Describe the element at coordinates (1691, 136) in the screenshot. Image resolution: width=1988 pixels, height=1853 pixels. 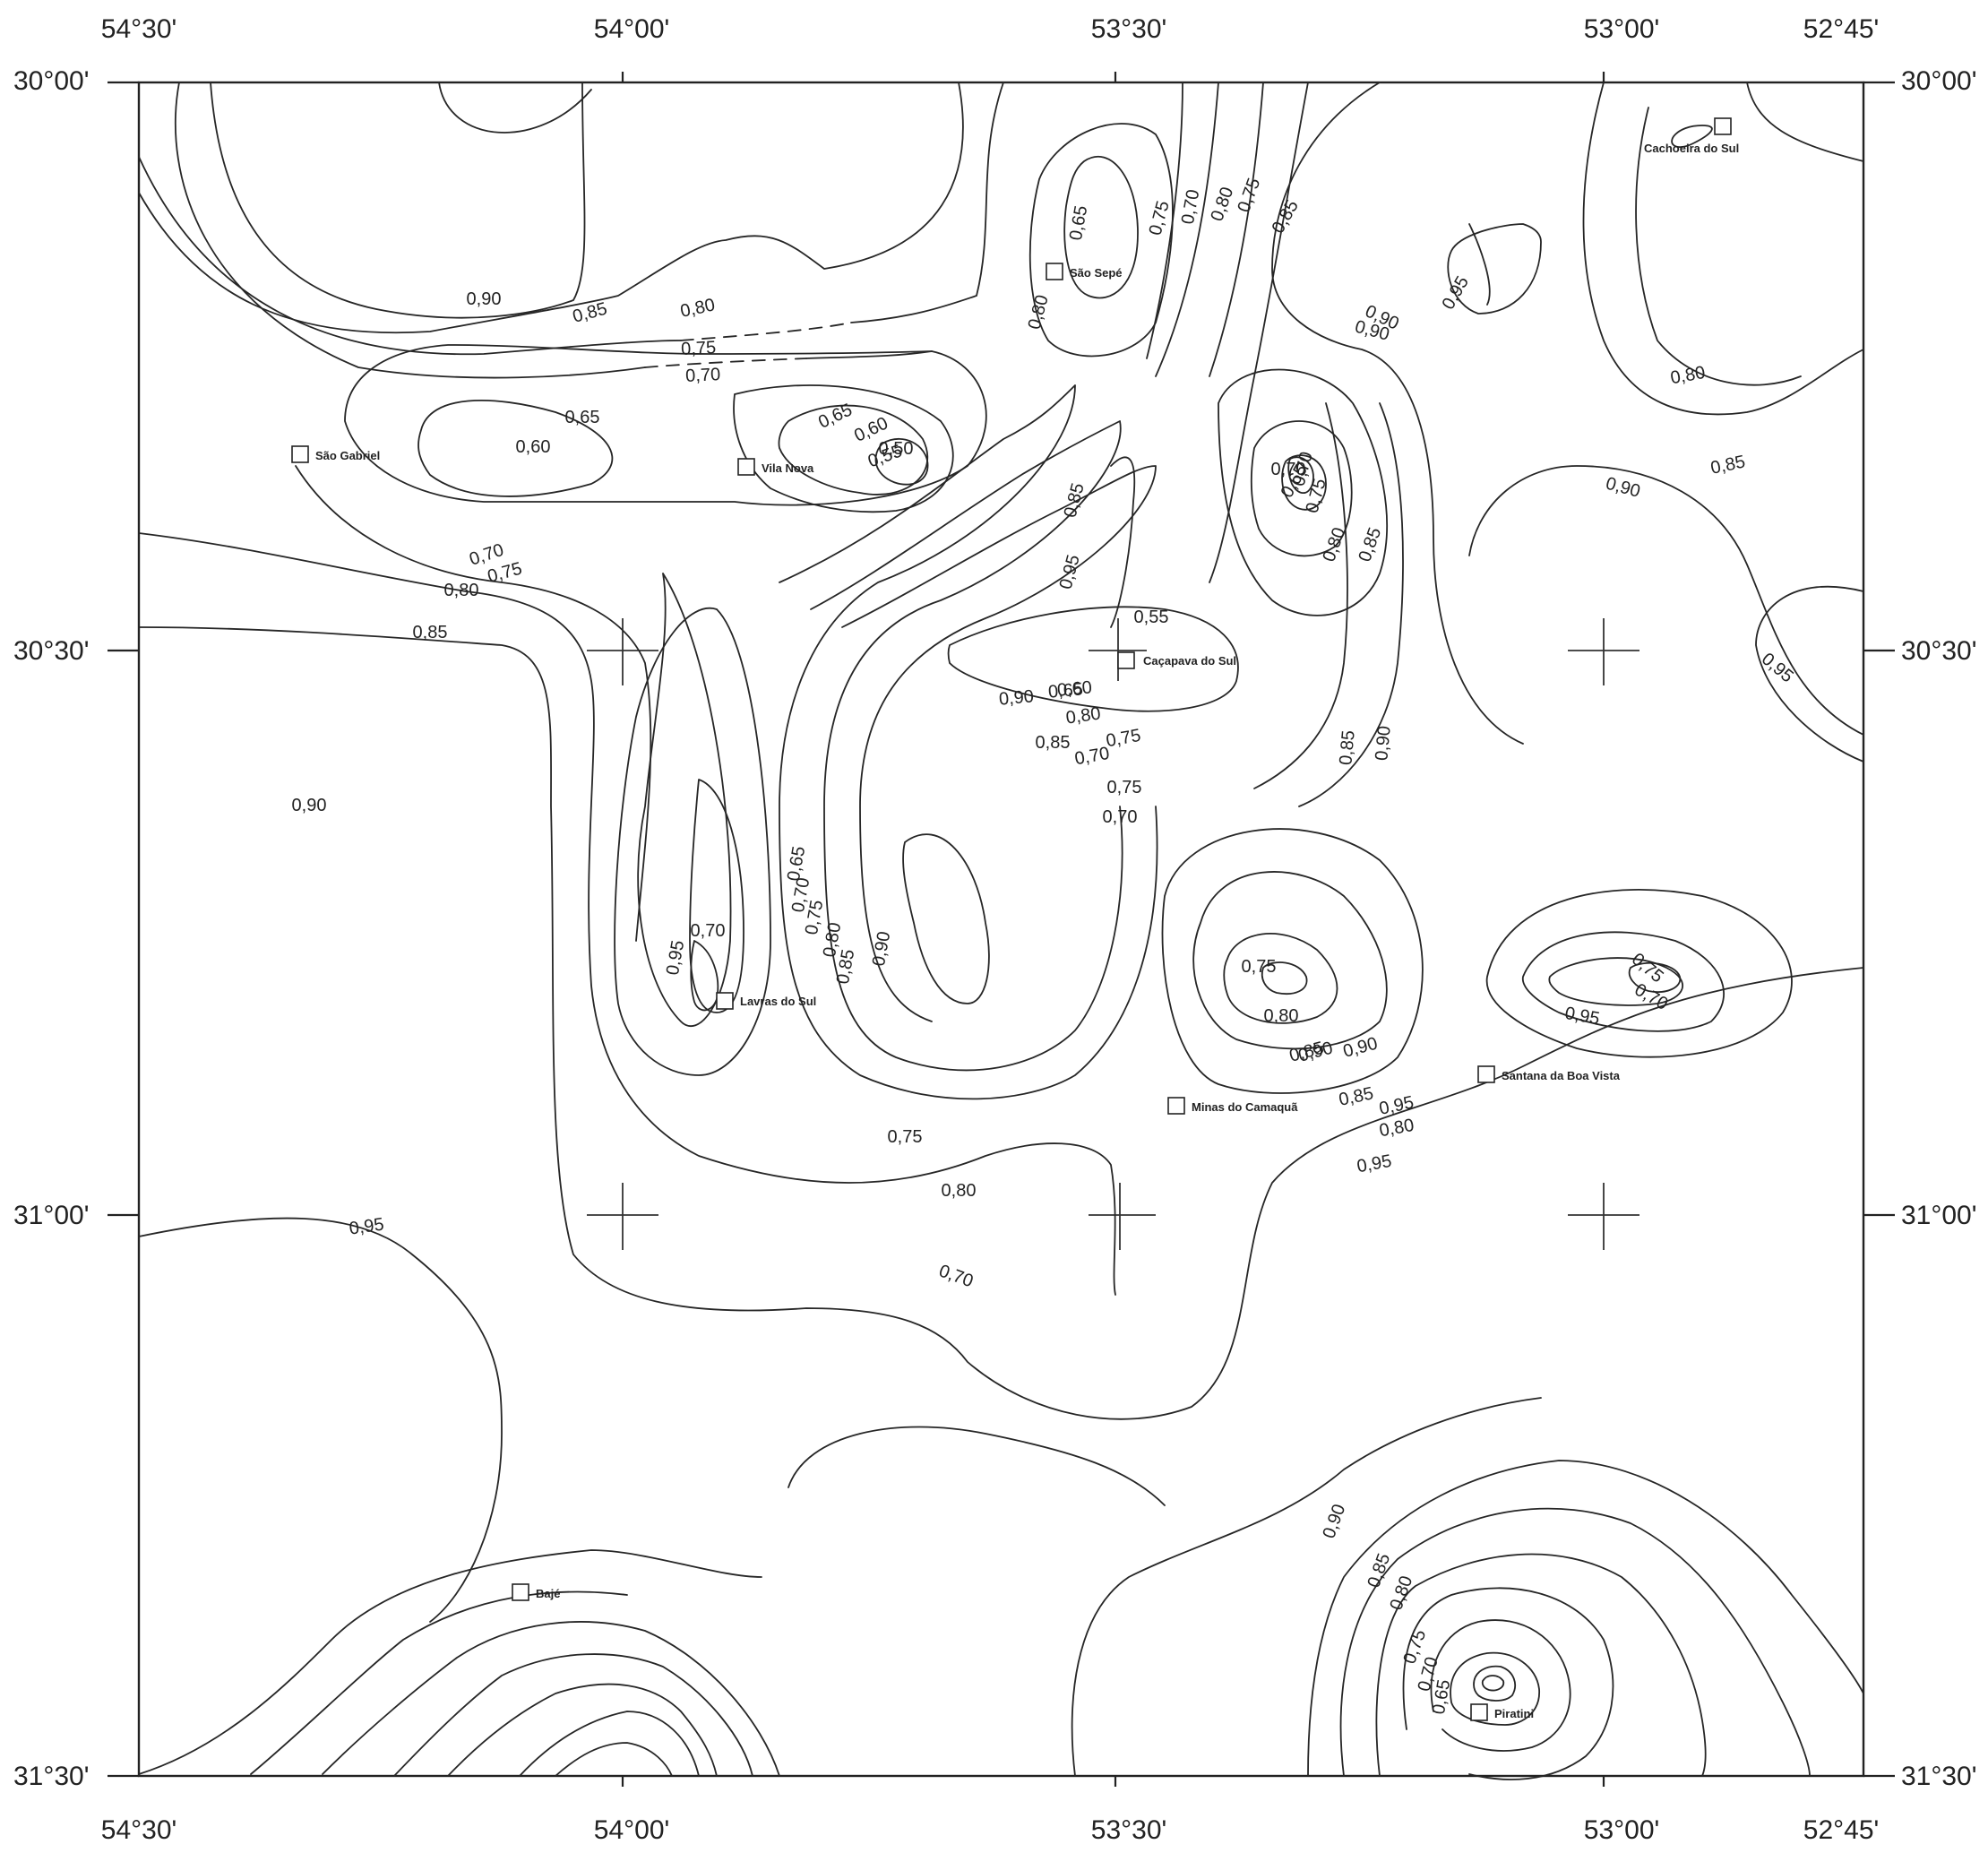
I see `town-cachoeira-do-sul: Cachoeira do Sul` at that location.